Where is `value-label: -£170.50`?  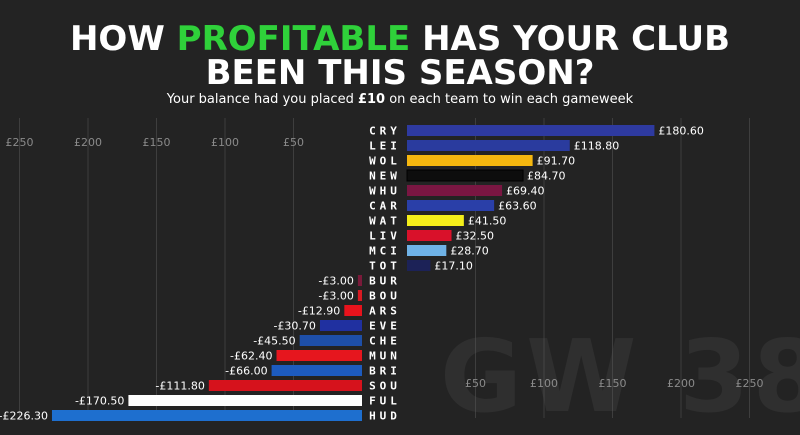 value-label: -£170.50 is located at coordinates (99, 401).